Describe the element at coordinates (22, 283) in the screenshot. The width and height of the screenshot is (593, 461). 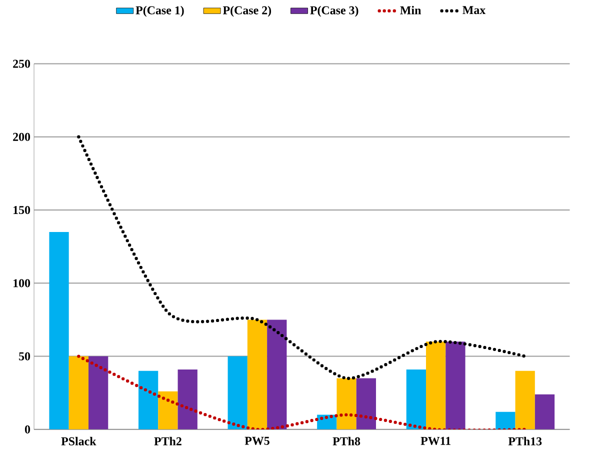
I see `y-tick-label: 100` at that location.